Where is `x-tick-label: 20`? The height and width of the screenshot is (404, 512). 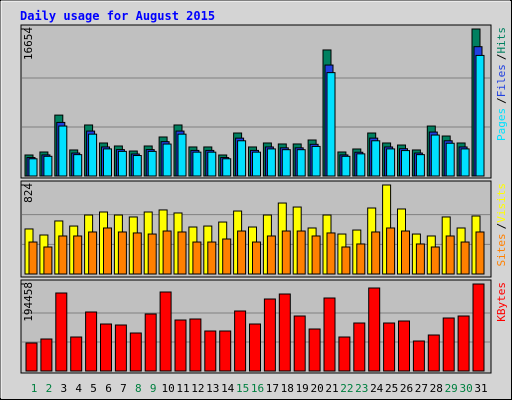 x-tick-label: 20 is located at coordinates (316, 388).